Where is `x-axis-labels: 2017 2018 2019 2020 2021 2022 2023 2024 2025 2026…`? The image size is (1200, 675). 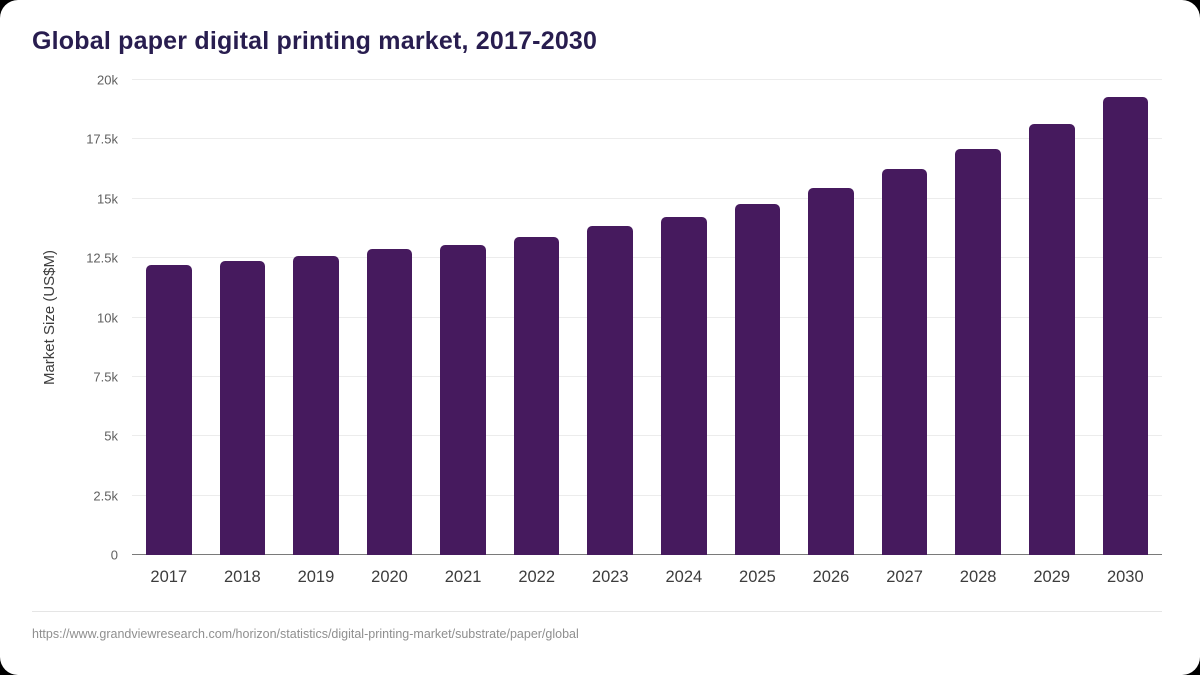 x-axis-labels: 2017 2018 2019 2020 2021 2022 2023 2024 2025 2026… is located at coordinates (647, 578).